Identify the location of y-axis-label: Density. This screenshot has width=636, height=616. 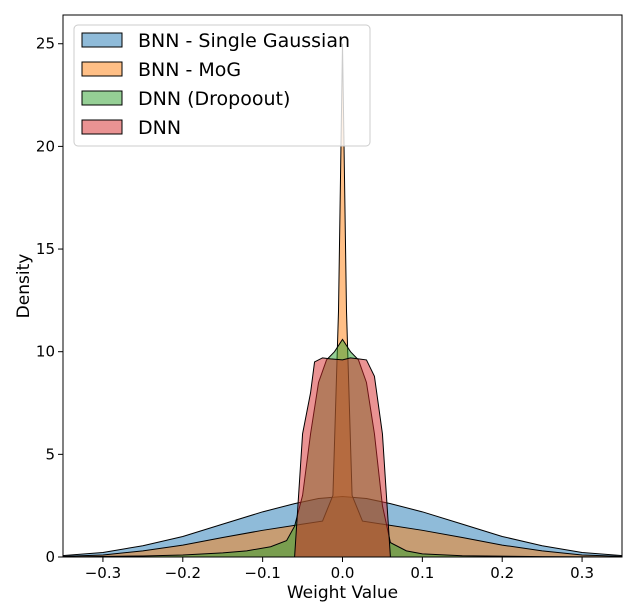
(24, 286).